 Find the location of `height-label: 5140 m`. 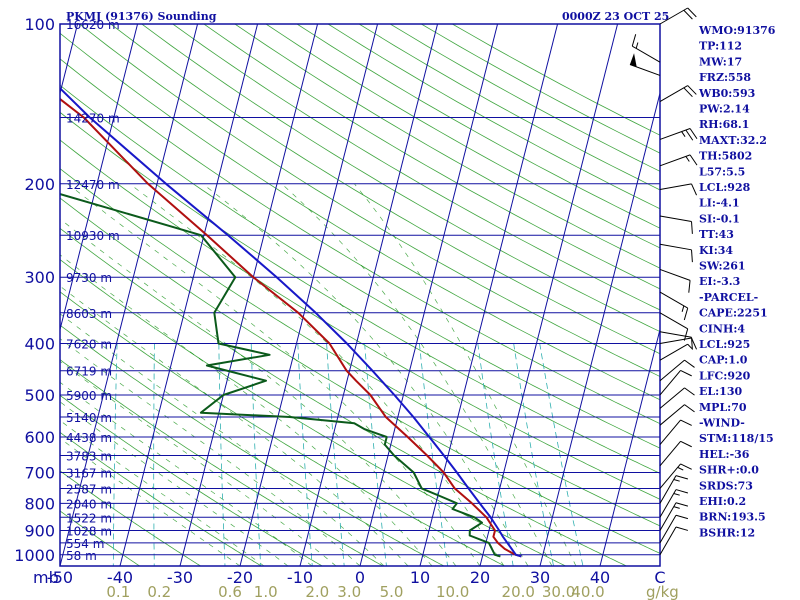

height-label: 5140 m is located at coordinates (89, 418).